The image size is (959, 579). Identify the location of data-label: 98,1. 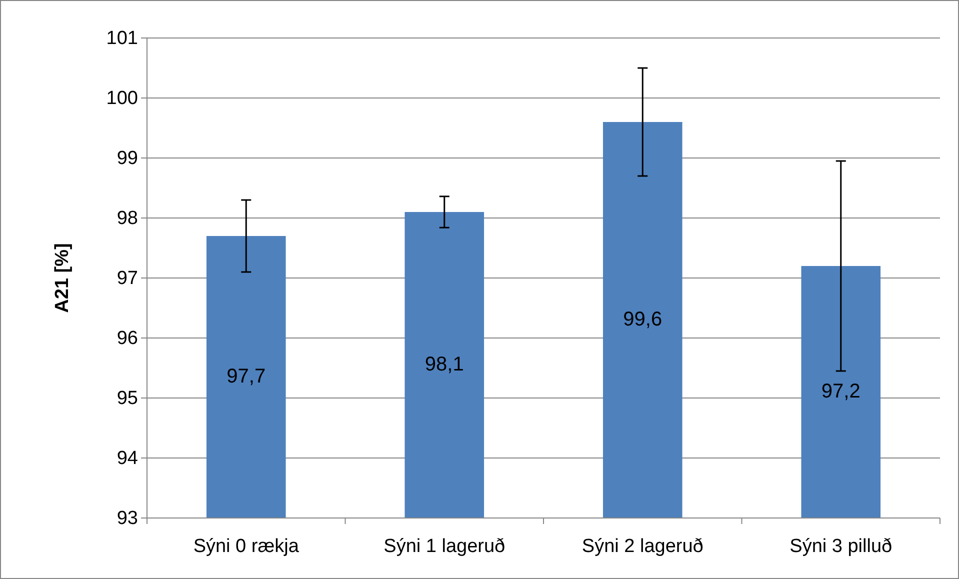
(444, 364).